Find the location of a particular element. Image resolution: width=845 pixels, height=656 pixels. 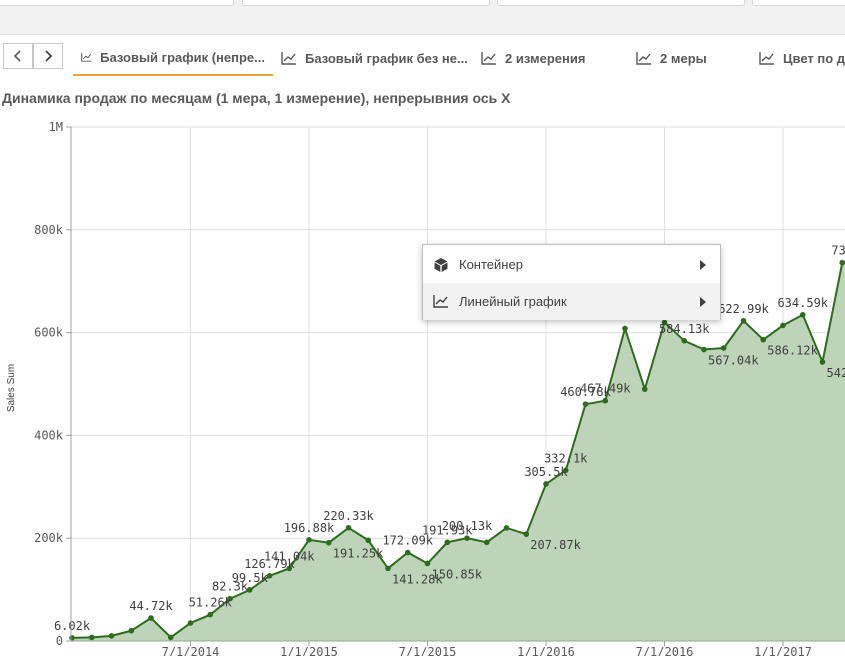

data-label: 99.5k is located at coordinates (250, 578).